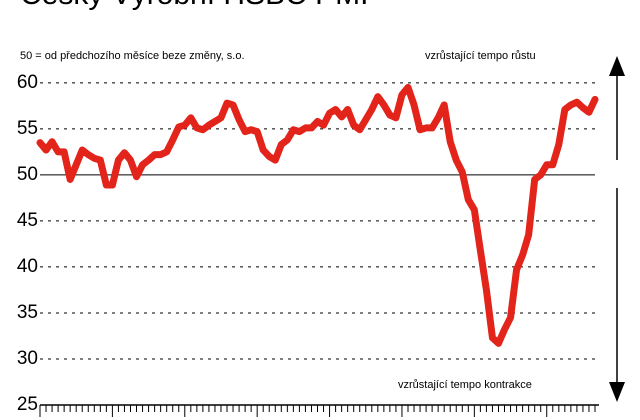 This screenshot has height=420, width=640. Describe the element at coordinates (480, 56) in the screenshot. I see `upper-label: vzrůstající tempo růstu` at that location.